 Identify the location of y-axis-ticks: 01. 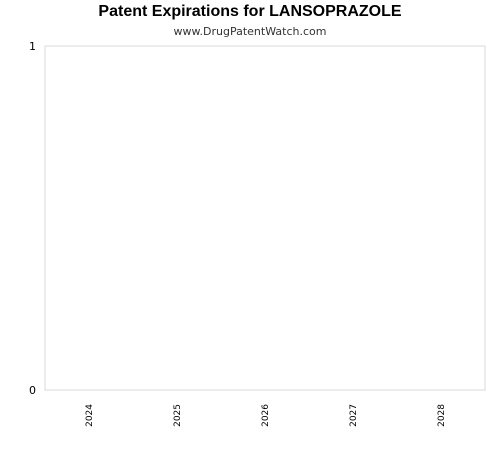
(32, 218).